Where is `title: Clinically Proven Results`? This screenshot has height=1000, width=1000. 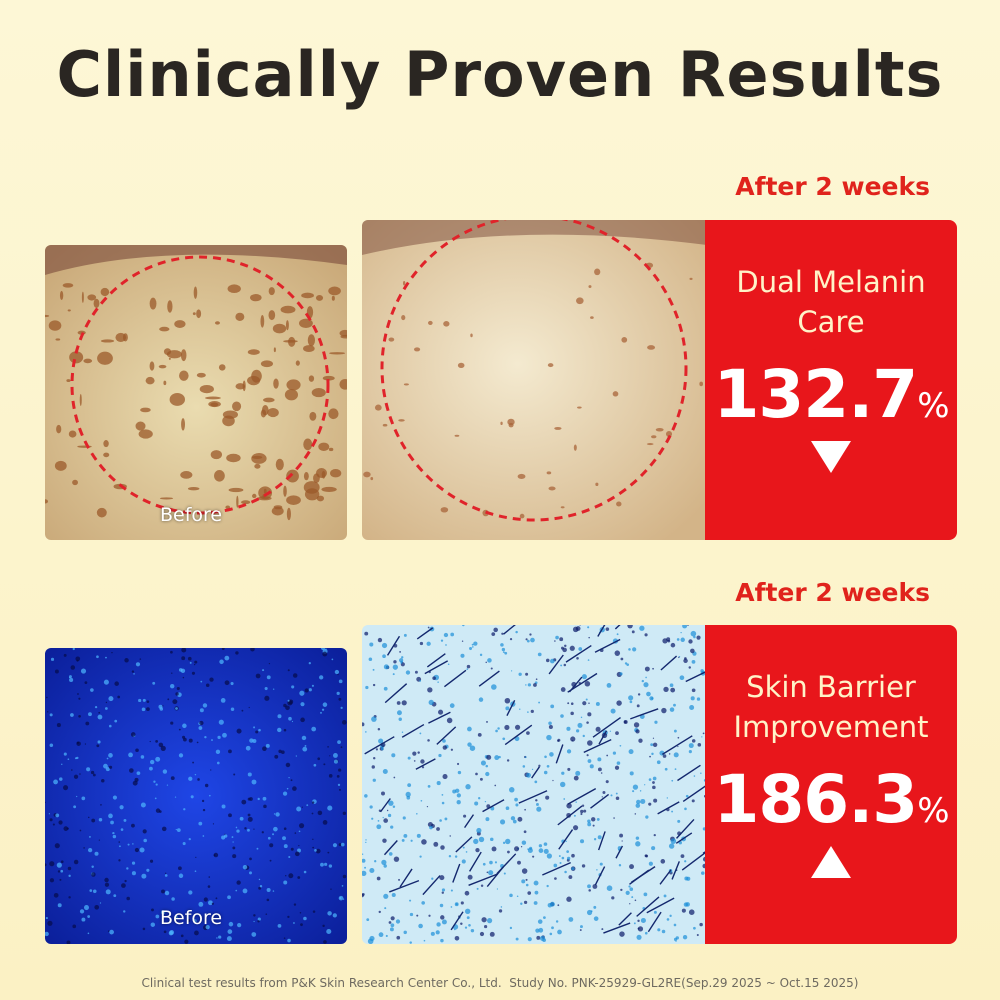
title: Clinically Proven Results is located at coordinates (500, 74).